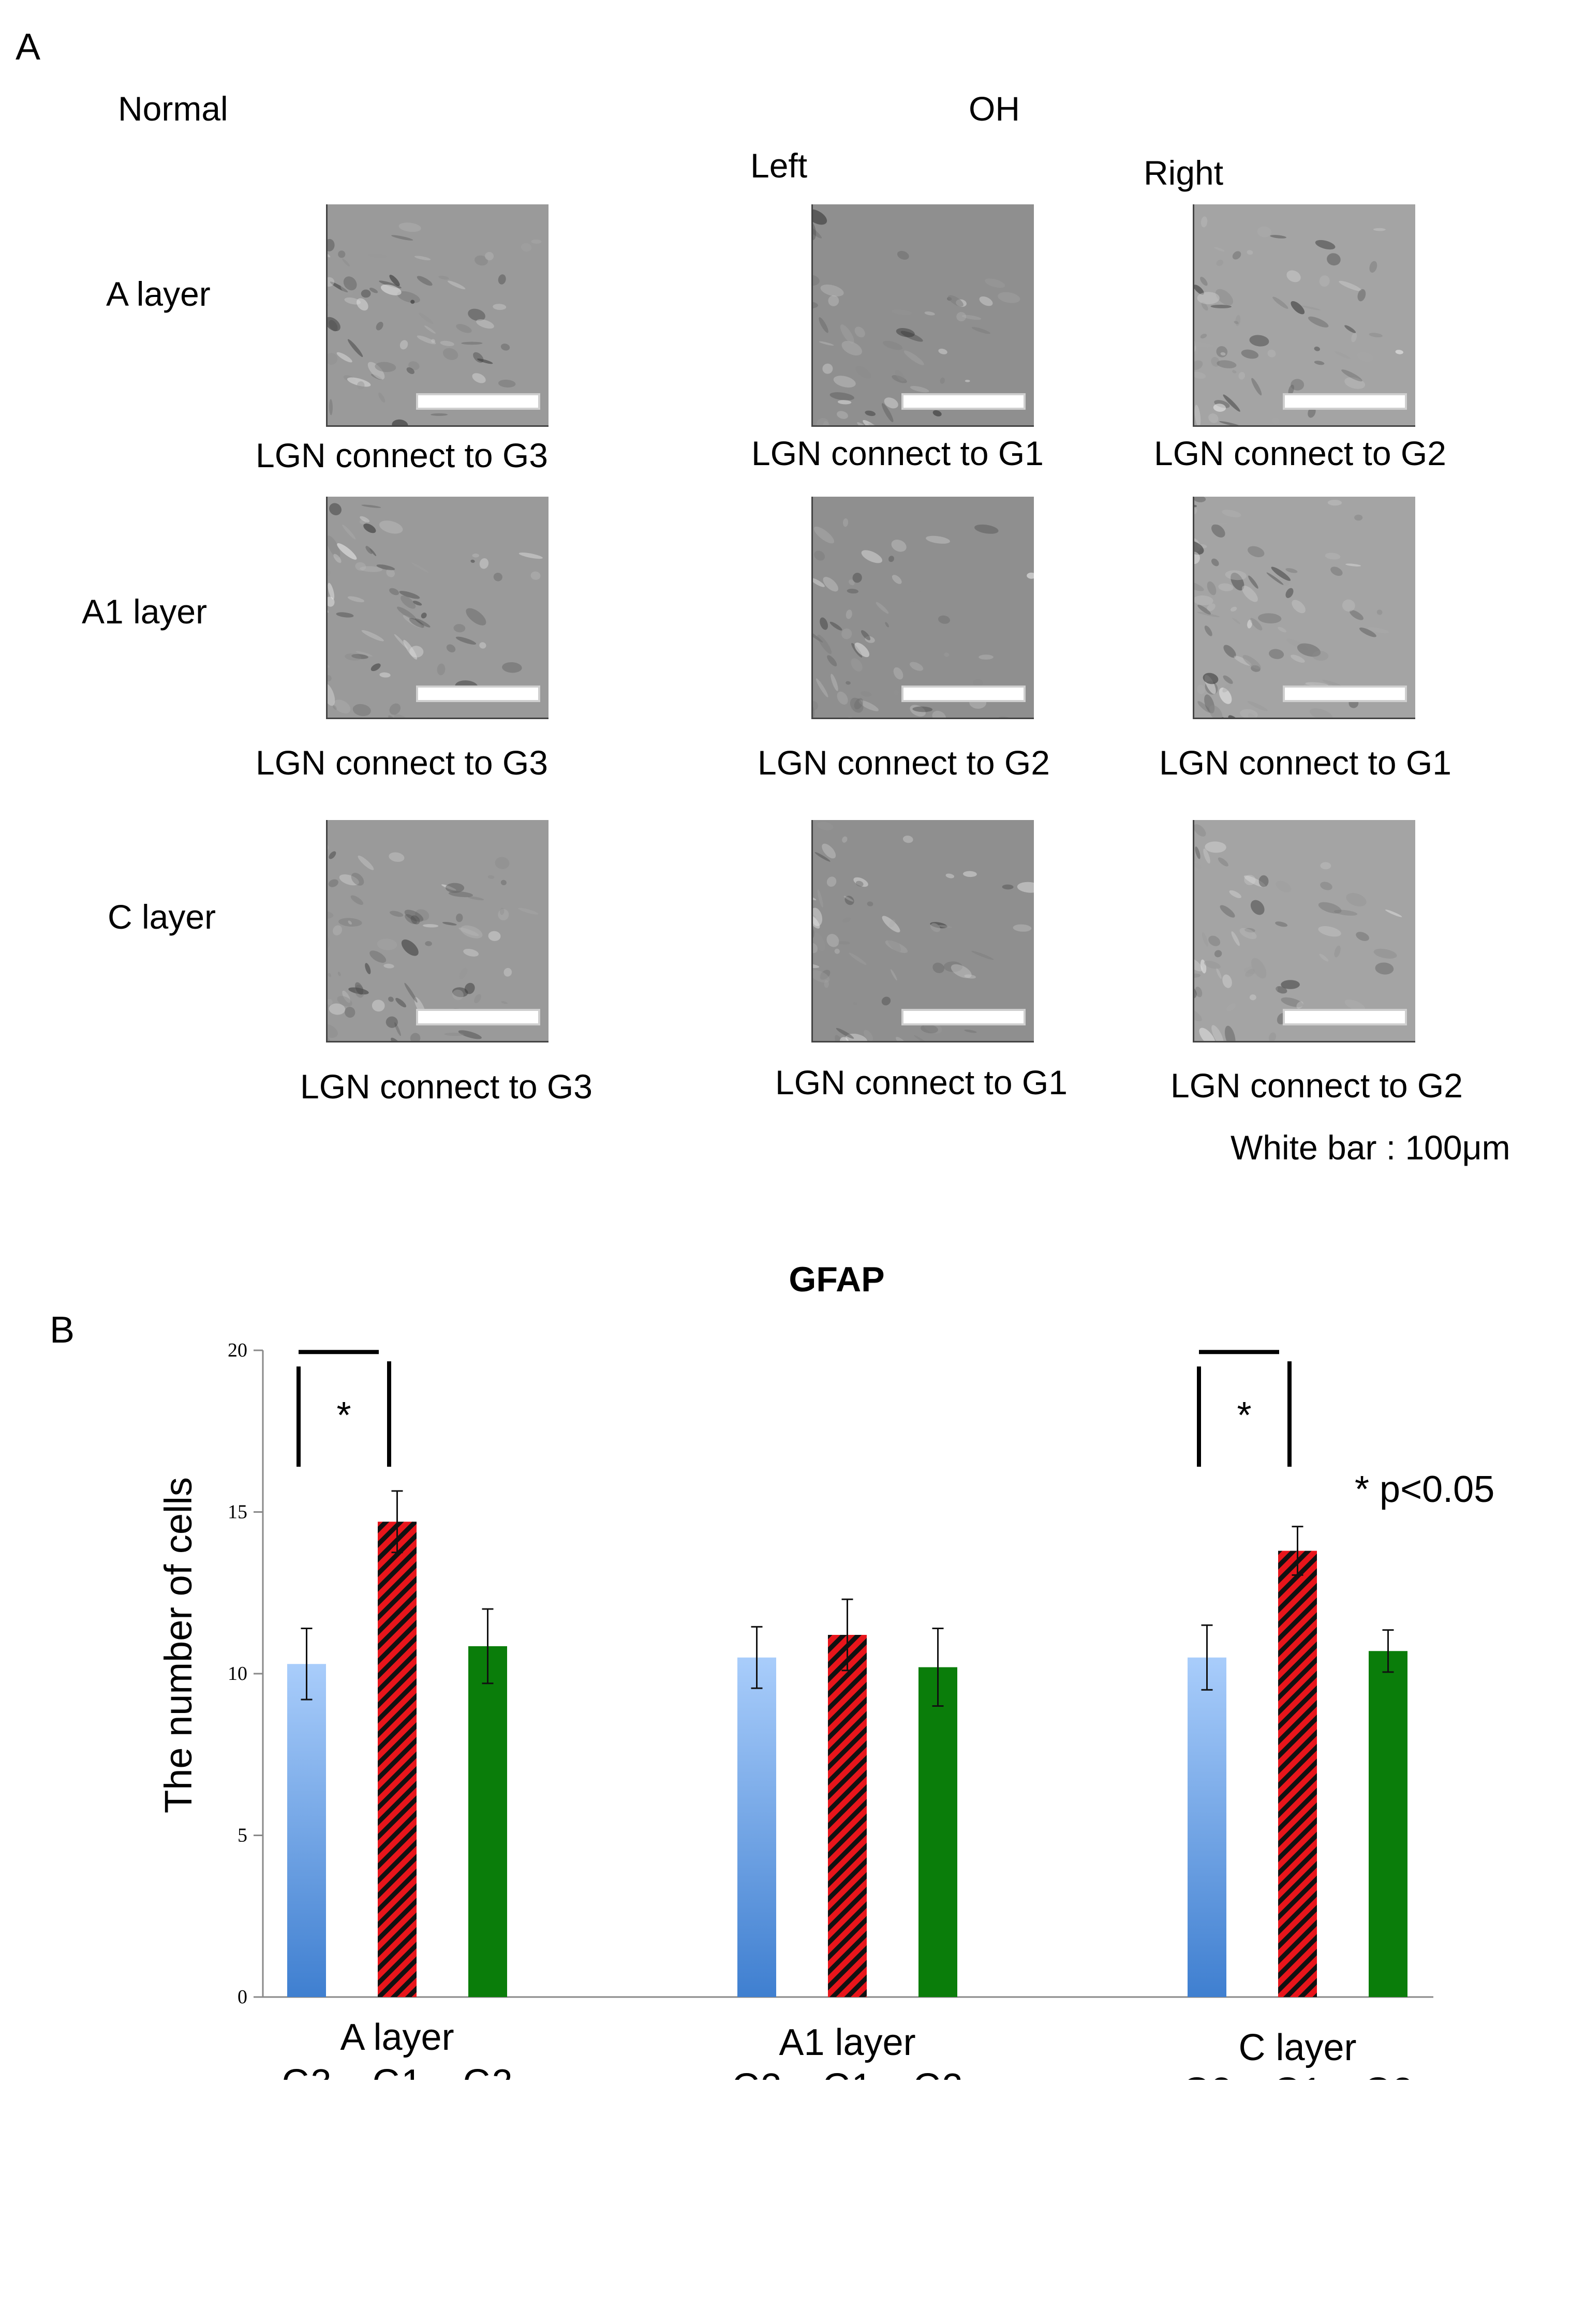  Describe the element at coordinates (173, 109) in the screenshot. I see `column-header-normal: Normal` at that location.